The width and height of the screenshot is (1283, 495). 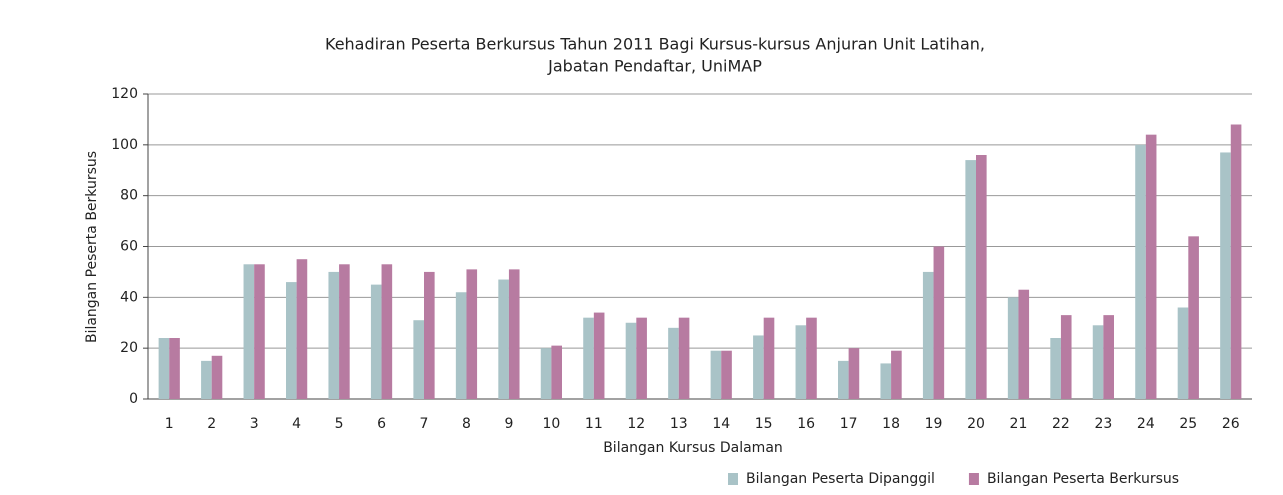 What do you see at coordinates (339, 424) in the screenshot?
I see `x-tick-label: 5` at bounding box center [339, 424].